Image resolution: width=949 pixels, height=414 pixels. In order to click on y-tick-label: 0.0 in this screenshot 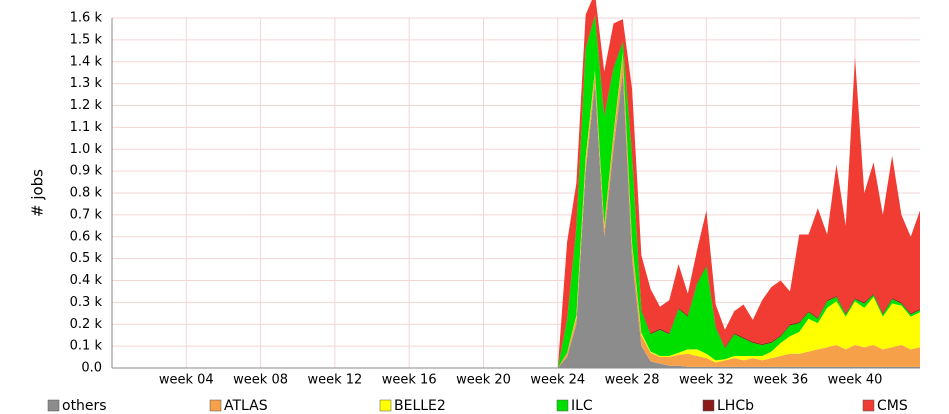, I will do `click(91, 368)`.